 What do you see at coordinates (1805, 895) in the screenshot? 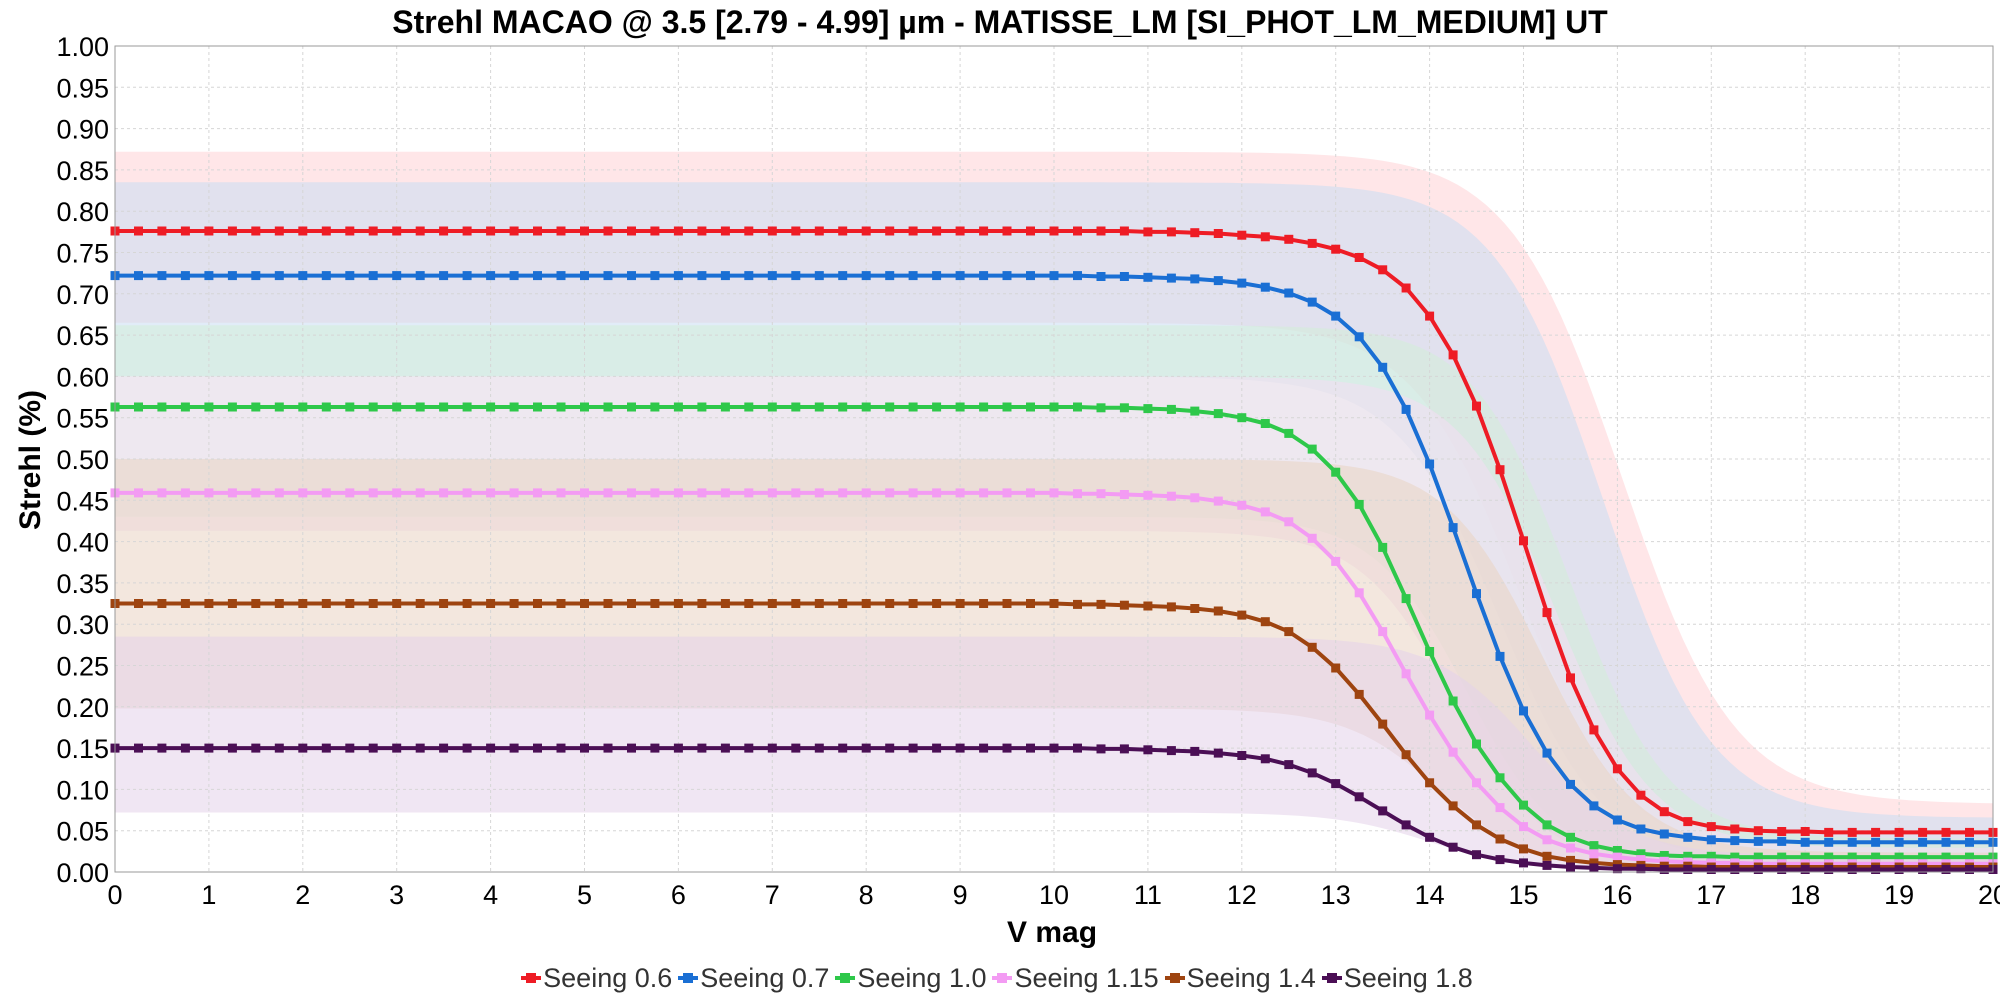
I see `x-tick-label: 18` at bounding box center [1805, 895].